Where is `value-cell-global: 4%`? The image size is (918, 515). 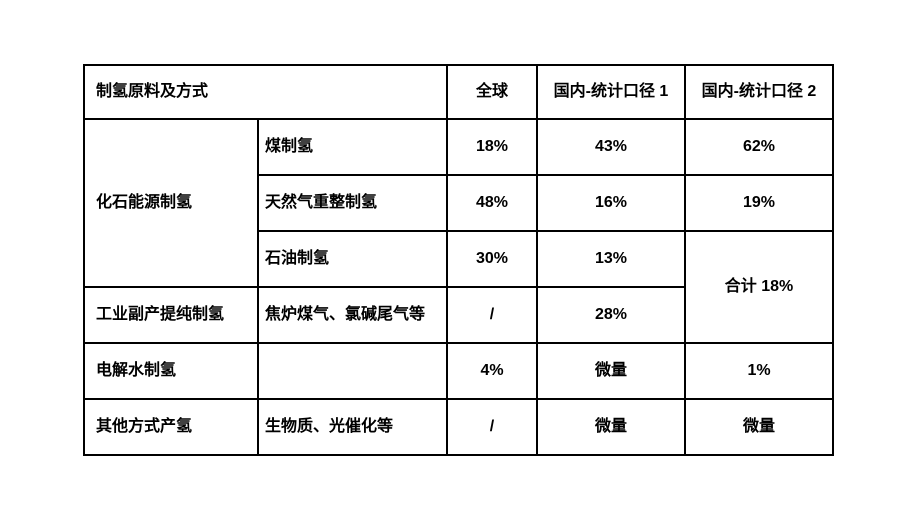 value-cell-global: 4% is located at coordinates (492, 371).